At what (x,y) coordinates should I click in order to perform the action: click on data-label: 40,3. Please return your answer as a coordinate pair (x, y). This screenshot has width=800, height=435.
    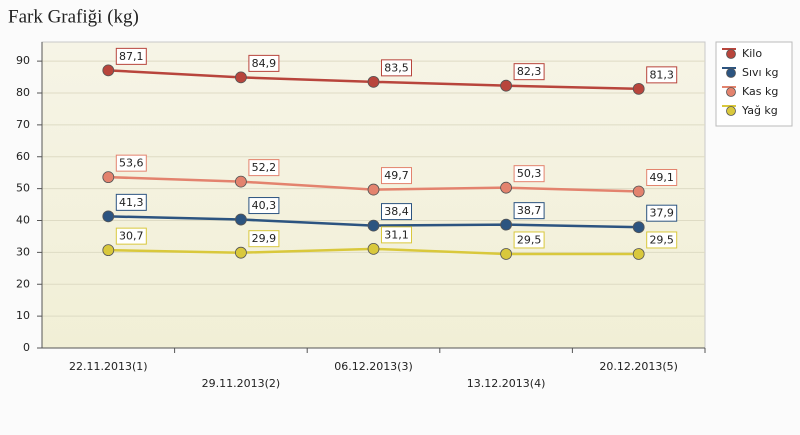
    Looking at the image, I should click on (264, 205).